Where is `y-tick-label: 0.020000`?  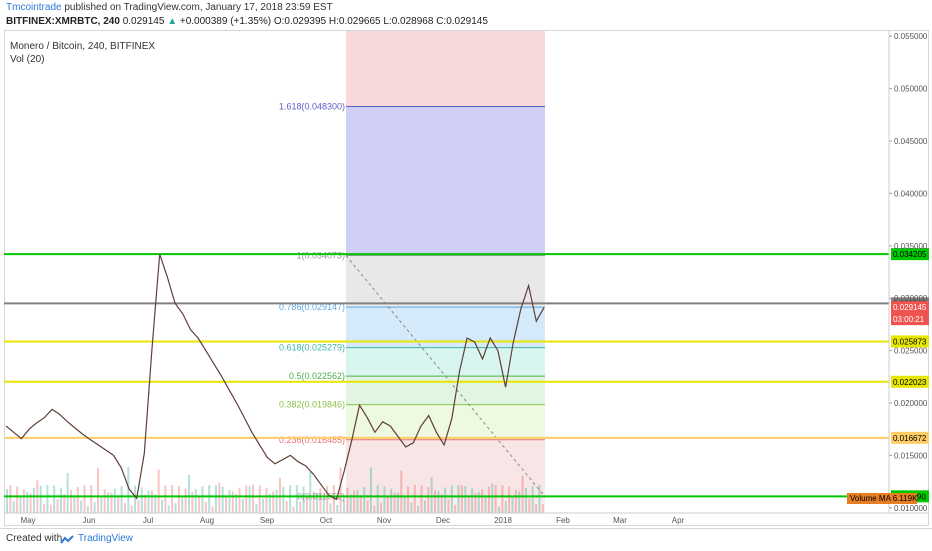
y-tick-label: 0.020000 is located at coordinates (911, 403).